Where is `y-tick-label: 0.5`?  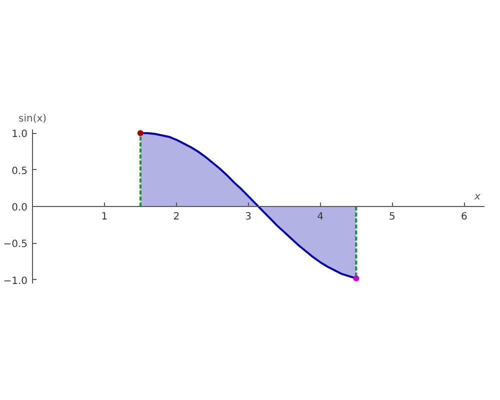
y-tick-label: 0.5 is located at coordinates (20, 171).